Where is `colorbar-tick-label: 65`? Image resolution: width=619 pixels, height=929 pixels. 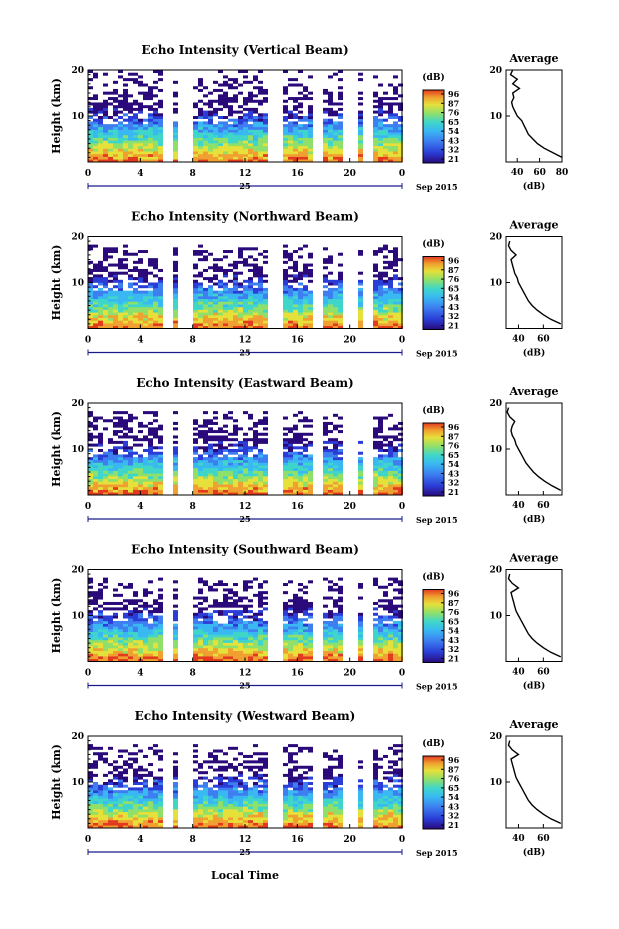
colorbar-tick-label: 65 is located at coordinates (453, 621).